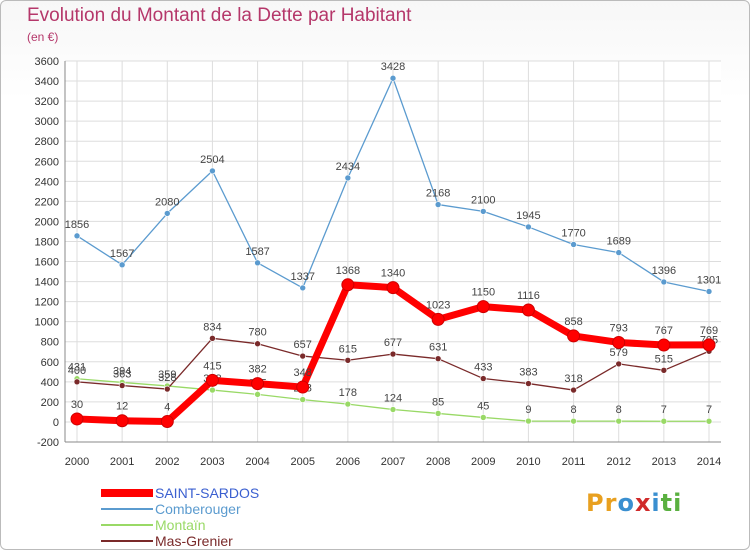 Image resolution: width=750 pixels, height=550 pixels. What do you see at coordinates (167, 378) in the screenshot?
I see `data-label: 328` at bounding box center [167, 378].